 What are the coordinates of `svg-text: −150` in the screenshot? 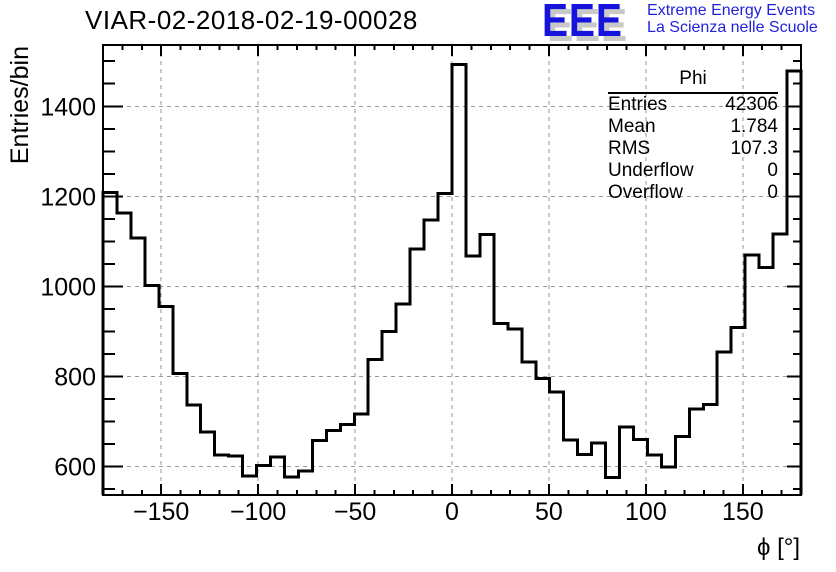 It's located at (161, 512).